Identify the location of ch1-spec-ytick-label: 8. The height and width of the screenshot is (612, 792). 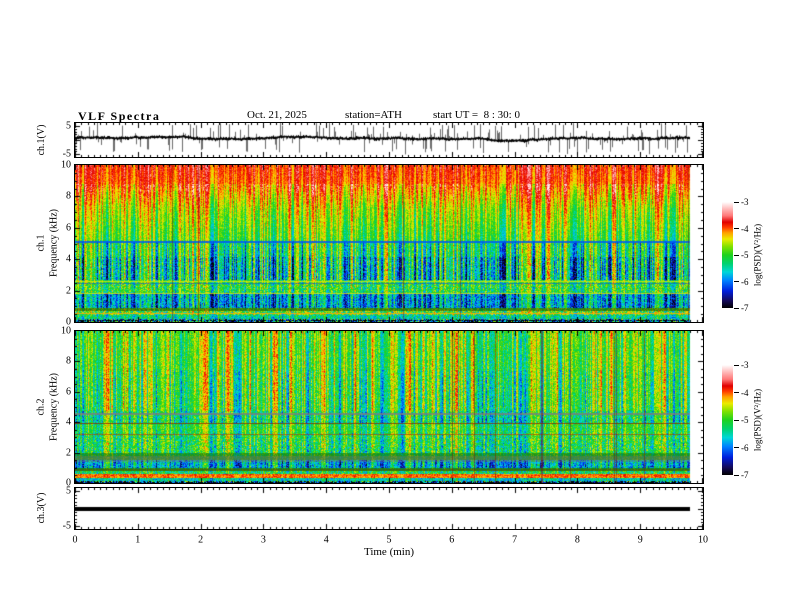
(68, 196).